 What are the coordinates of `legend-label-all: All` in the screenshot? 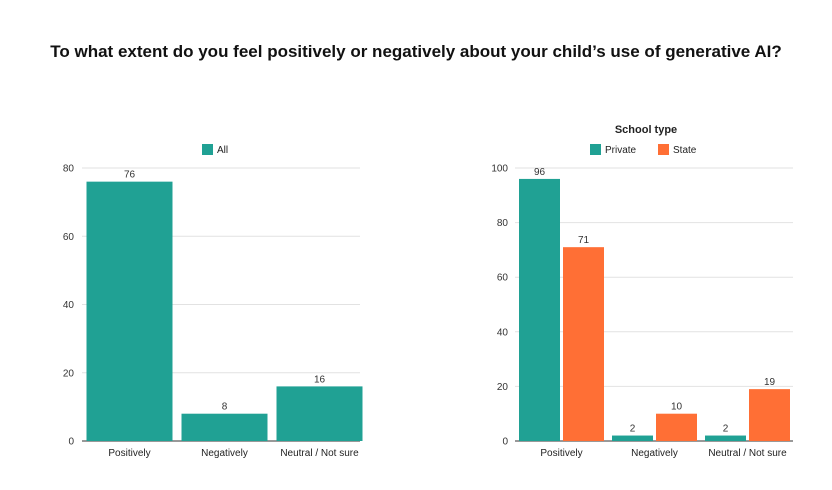 It's located at (222, 150).